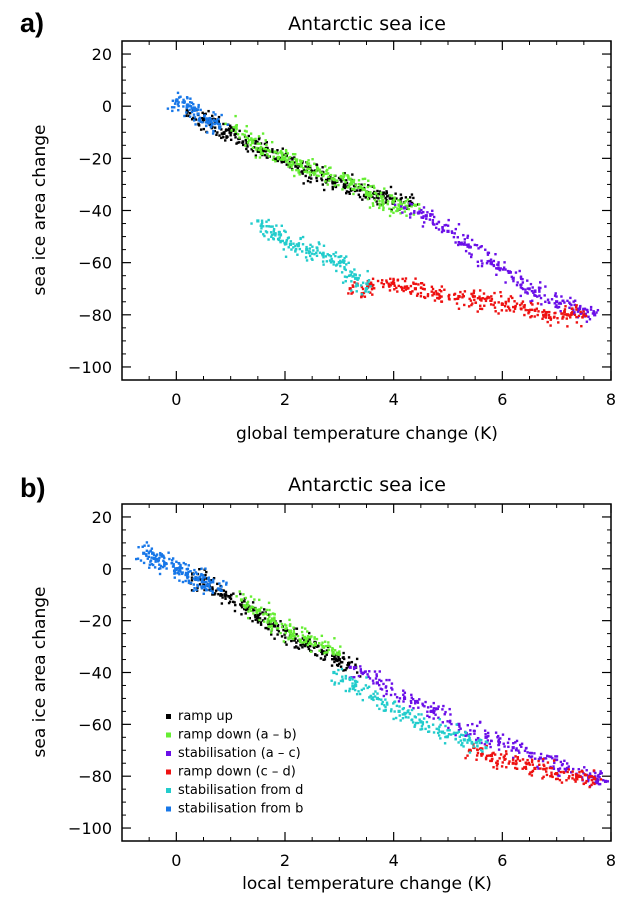 The image size is (624, 897). Describe the element at coordinates (611, 399) in the screenshot. I see `x-tick-label: 8` at that location.